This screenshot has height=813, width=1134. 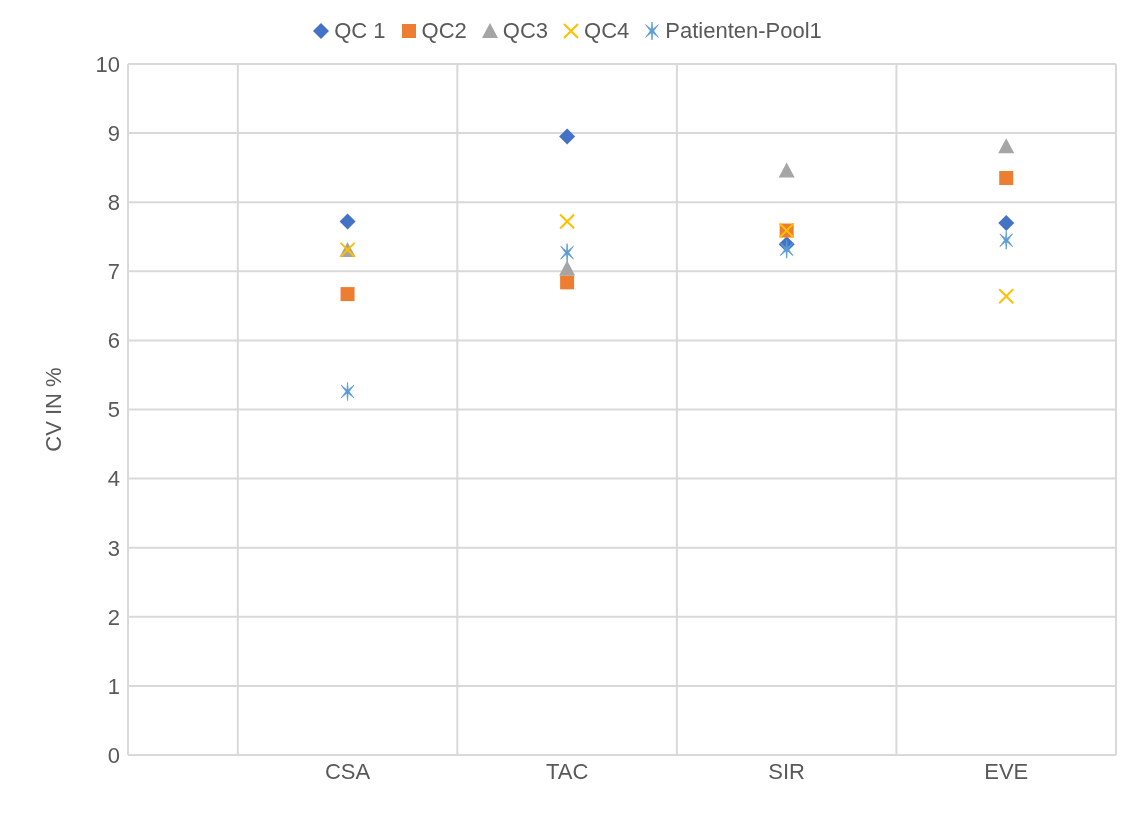 What do you see at coordinates (525, 31) in the screenshot?
I see `legend-label: QC3` at bounding box center [525, 31].